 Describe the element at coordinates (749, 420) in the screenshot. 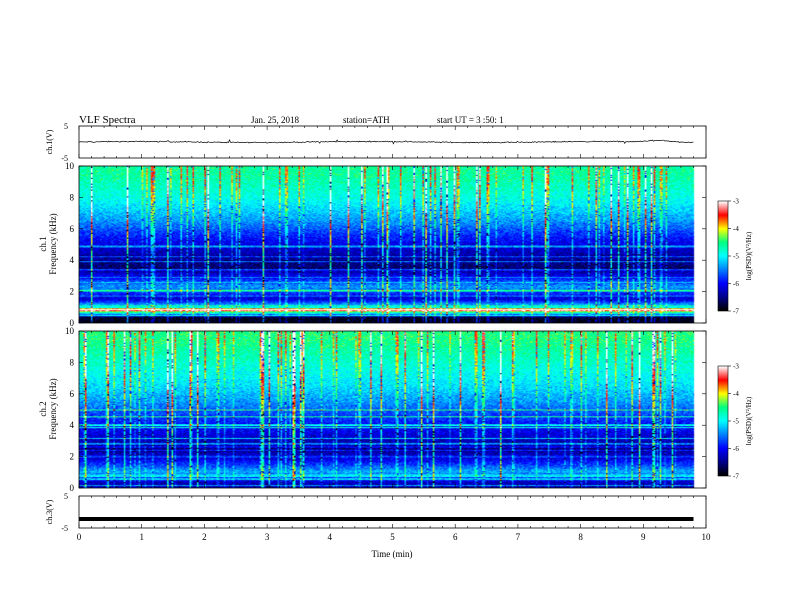

I see `ch2-colorbar-label: log(PSD)(V²/Hz)` at that location.